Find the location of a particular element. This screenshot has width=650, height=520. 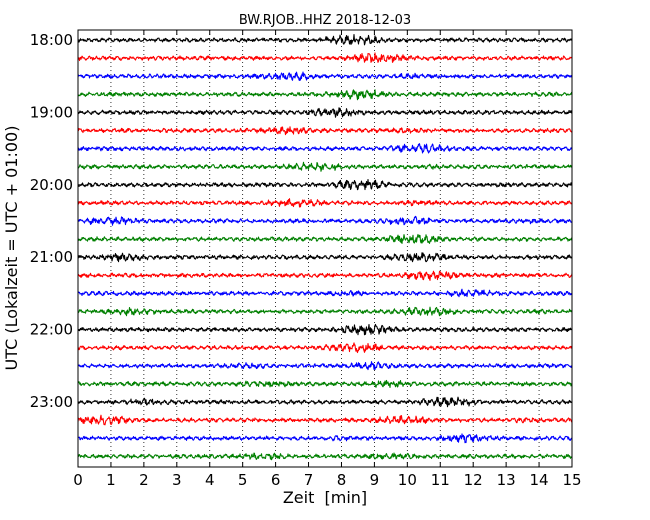

x-tick-label: 9 is located at coordinates (375, 480).